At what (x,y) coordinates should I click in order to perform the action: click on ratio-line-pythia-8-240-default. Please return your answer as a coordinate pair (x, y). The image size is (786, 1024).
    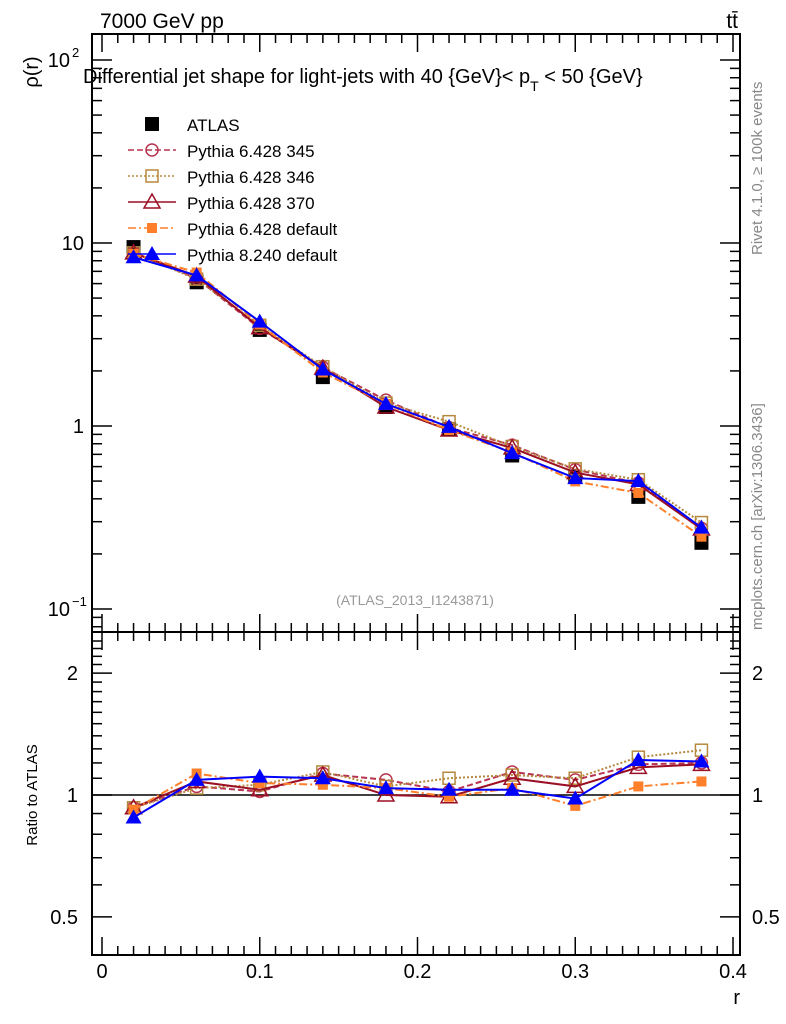
    Looking at the image, I should click on (417, 789).